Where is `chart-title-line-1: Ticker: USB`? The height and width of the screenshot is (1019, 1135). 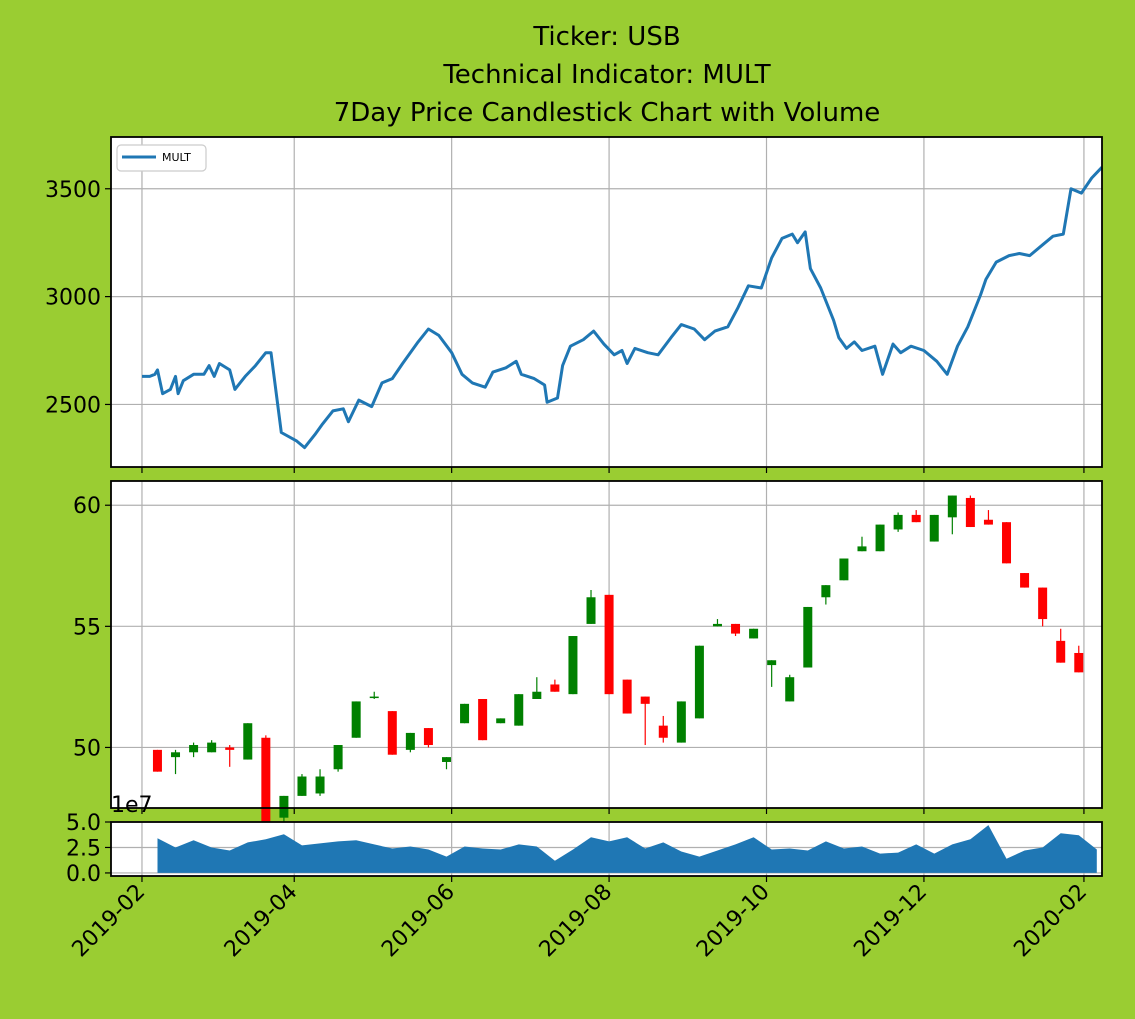 chart-title-line-1: Ticker: USB is located at coordinates (606, 37).